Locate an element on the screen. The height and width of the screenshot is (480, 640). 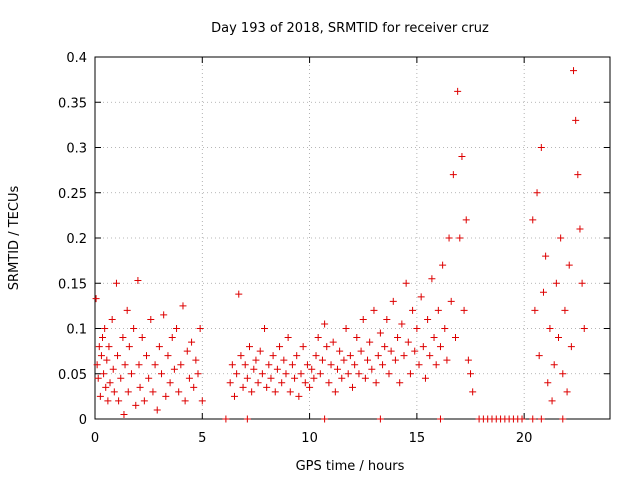
x-axis-label: GPS time / hours is located at coordinates (350, 466).